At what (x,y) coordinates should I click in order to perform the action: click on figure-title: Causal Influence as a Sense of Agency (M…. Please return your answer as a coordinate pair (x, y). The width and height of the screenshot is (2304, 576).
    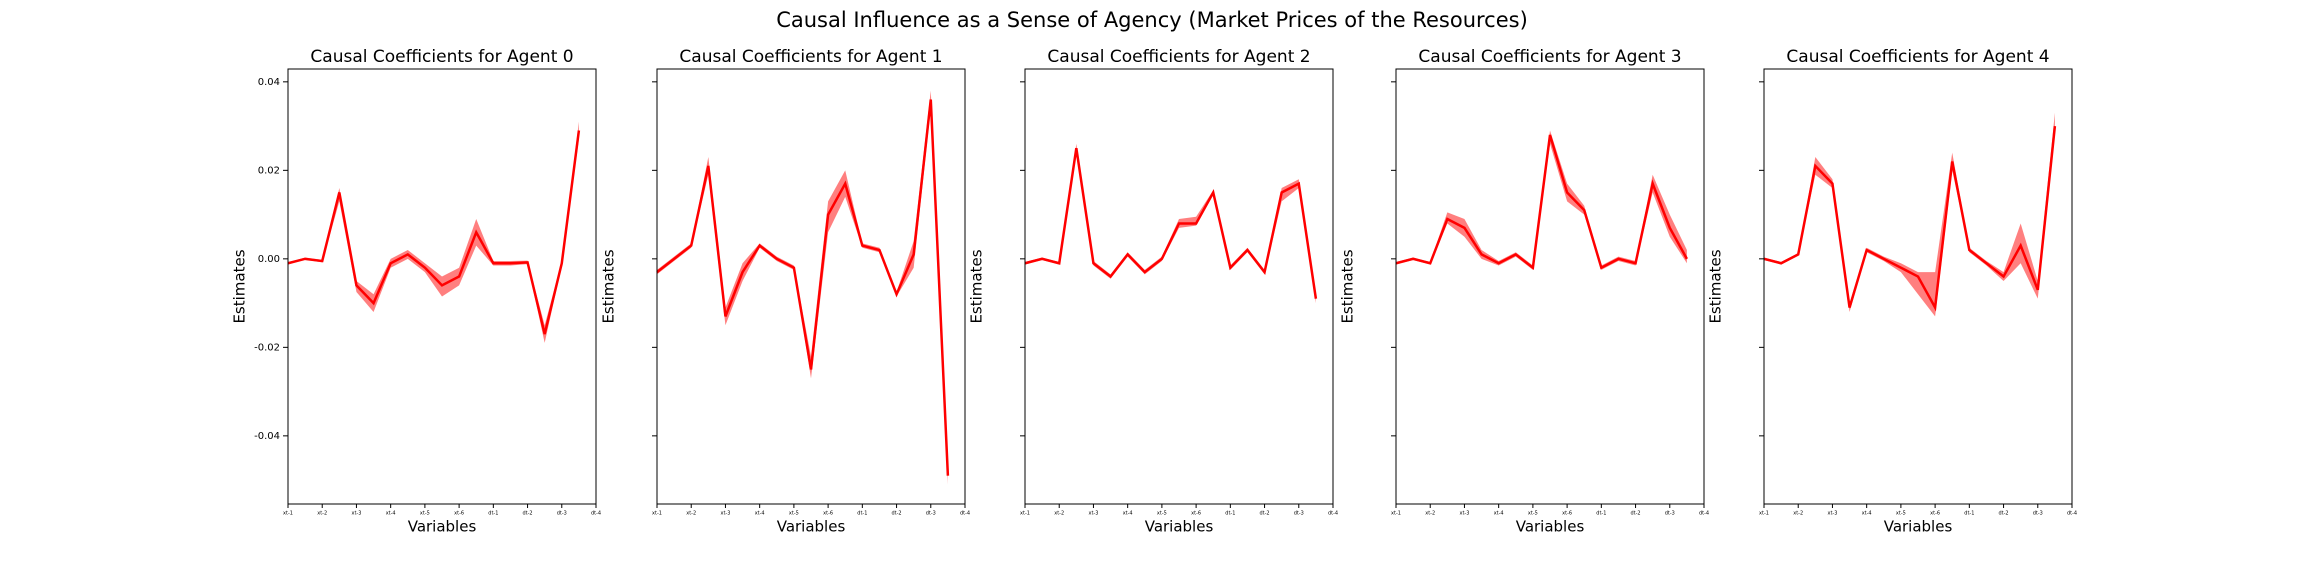
    Looking at the image, I should click on (1152, 20).